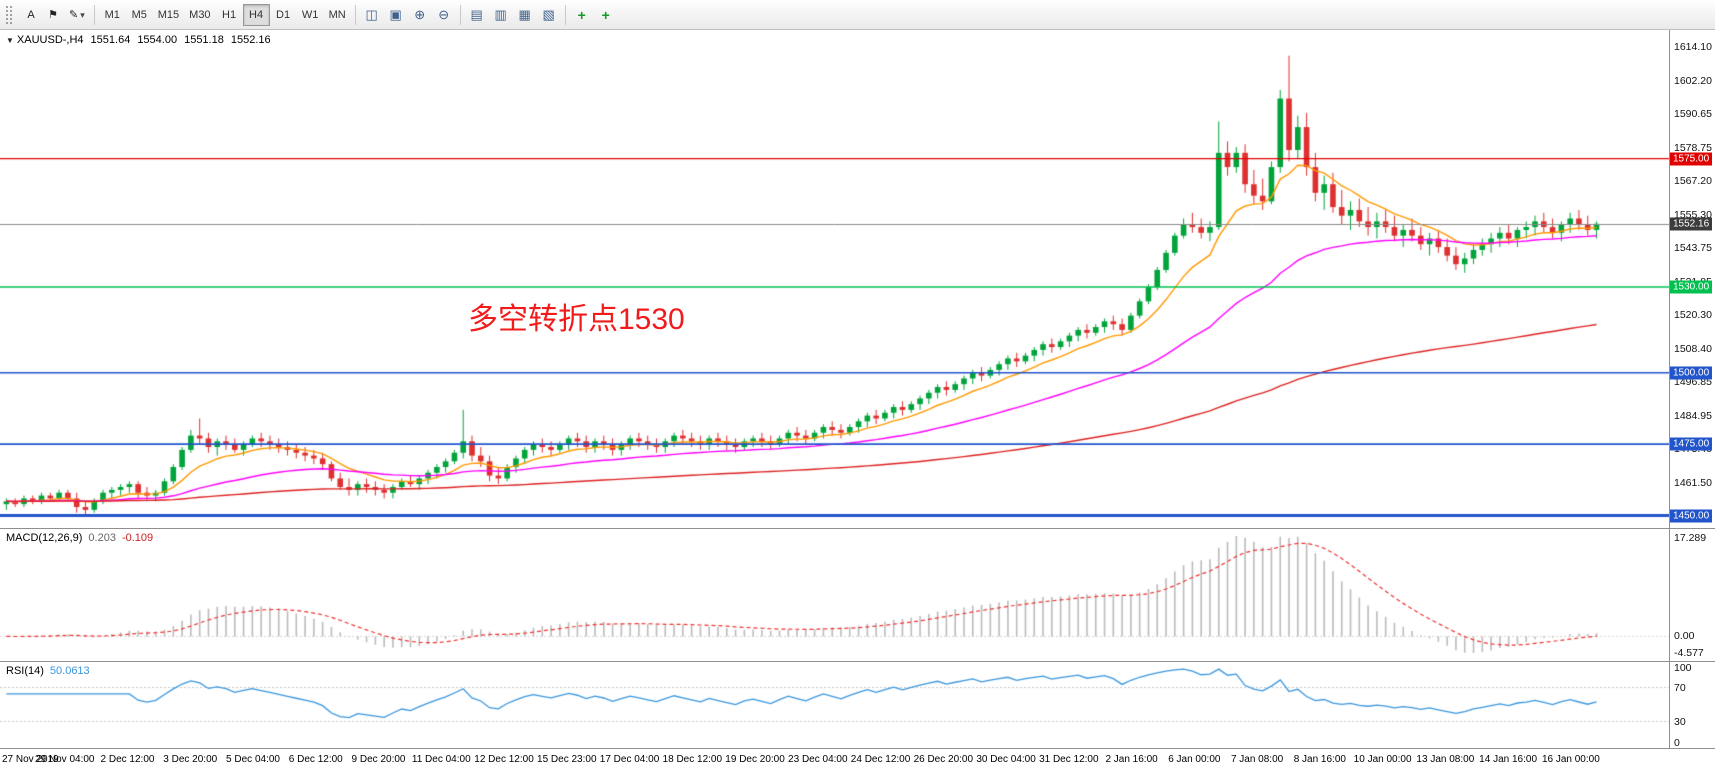  What do you see at coordinates (1693, 80) in the screenshot?
I see `price-scale-label: 1602.20` at bounding box center [1693, 80].